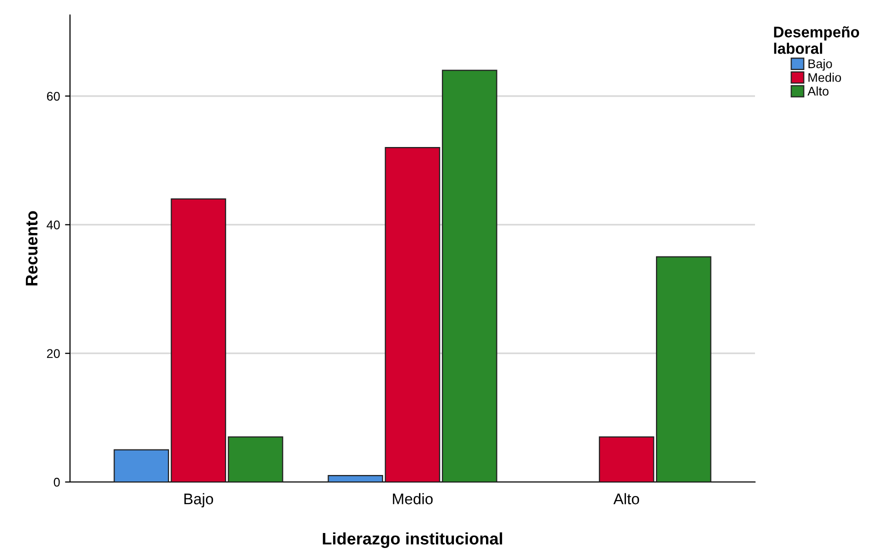 The image size is (878, 552). I want to click on legend-label: Medio, so click(825, 77).